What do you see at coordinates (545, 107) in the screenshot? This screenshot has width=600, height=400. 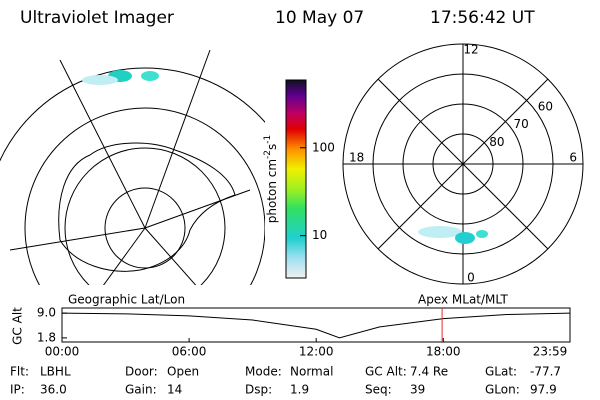 I see `lat-label: 60` at bounding box center [545, 107].